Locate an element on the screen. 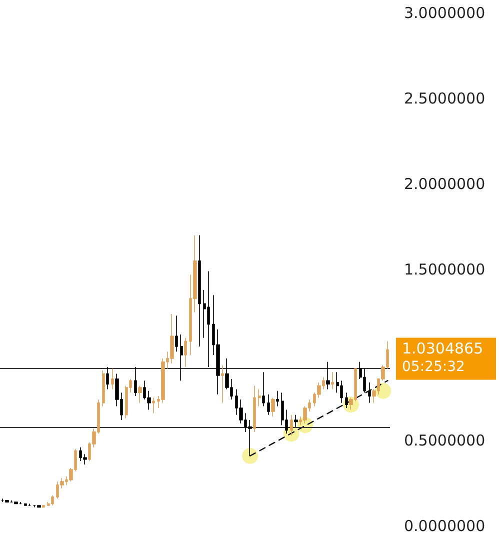 The height and width of the screenshot is (551, 500). y-tick-label: 2.5000000 is located at coordinates (445, 99).